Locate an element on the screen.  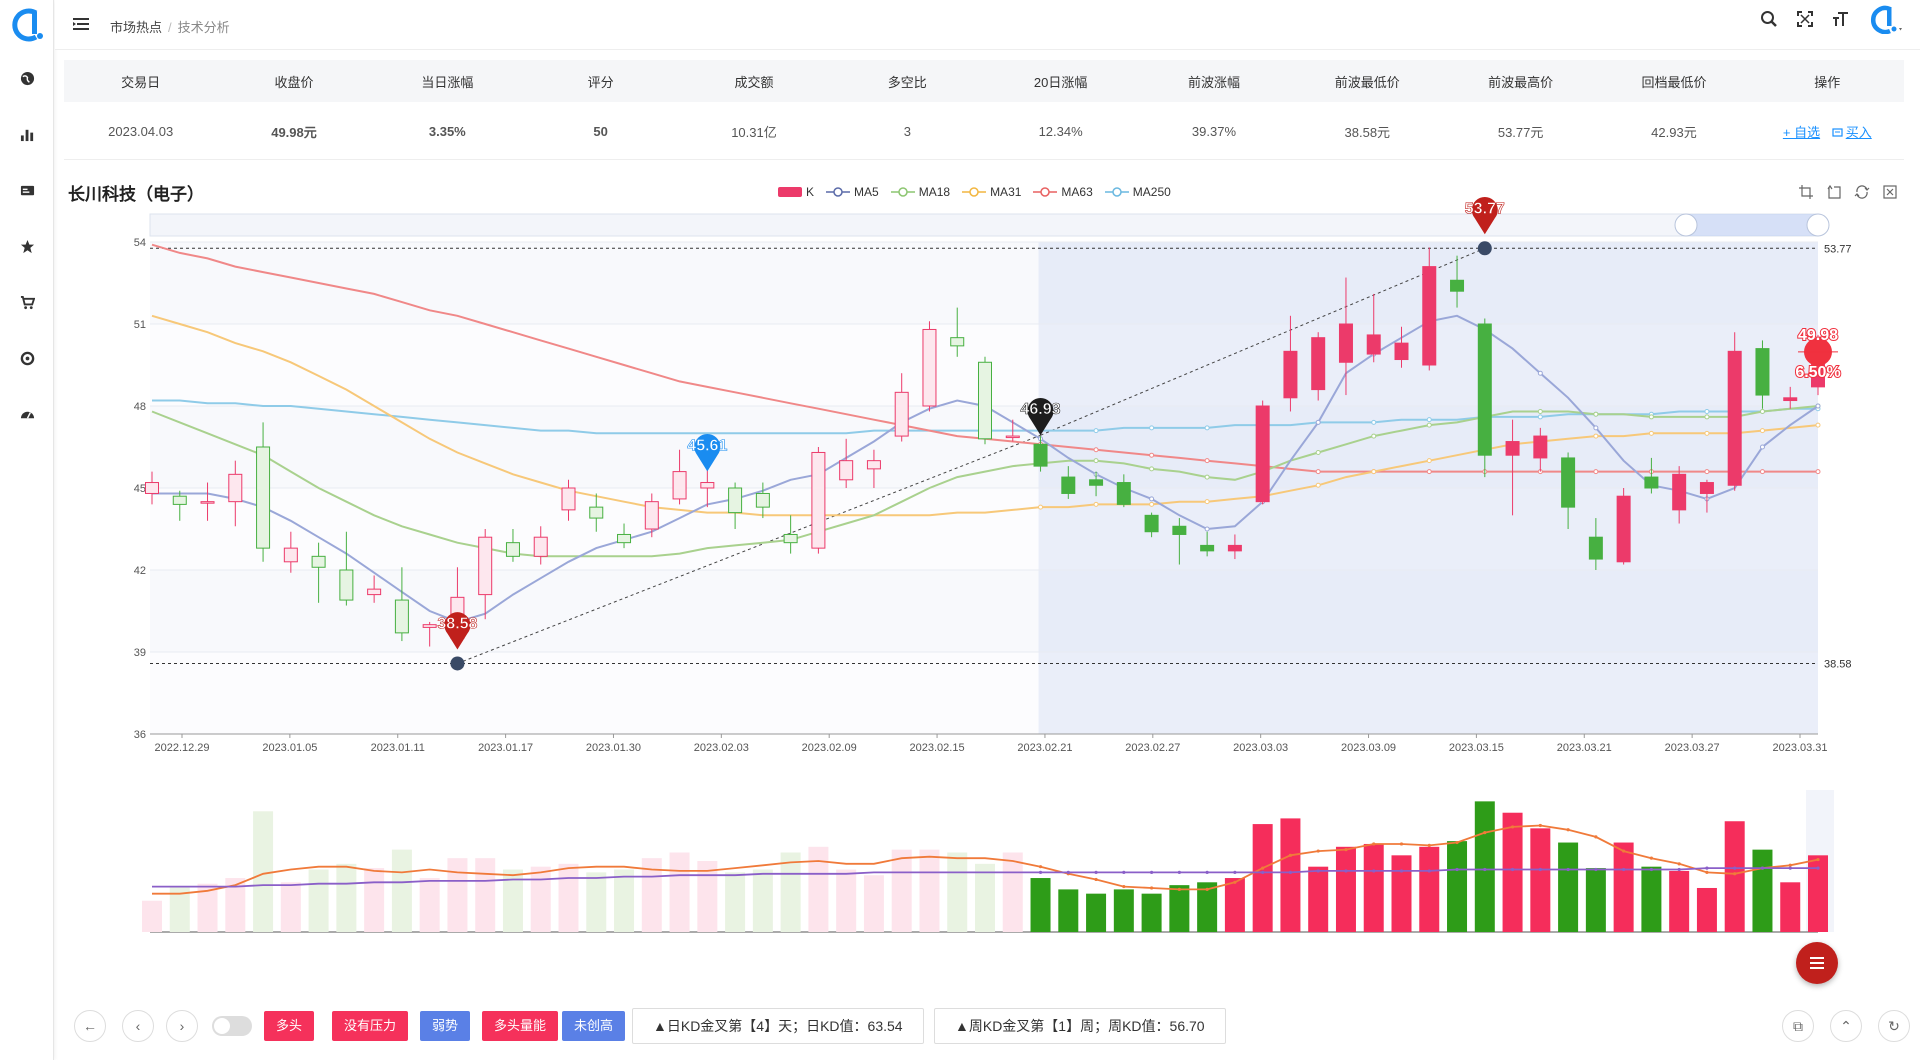
first-page-button: ← is located at coordinates (90, 1026).